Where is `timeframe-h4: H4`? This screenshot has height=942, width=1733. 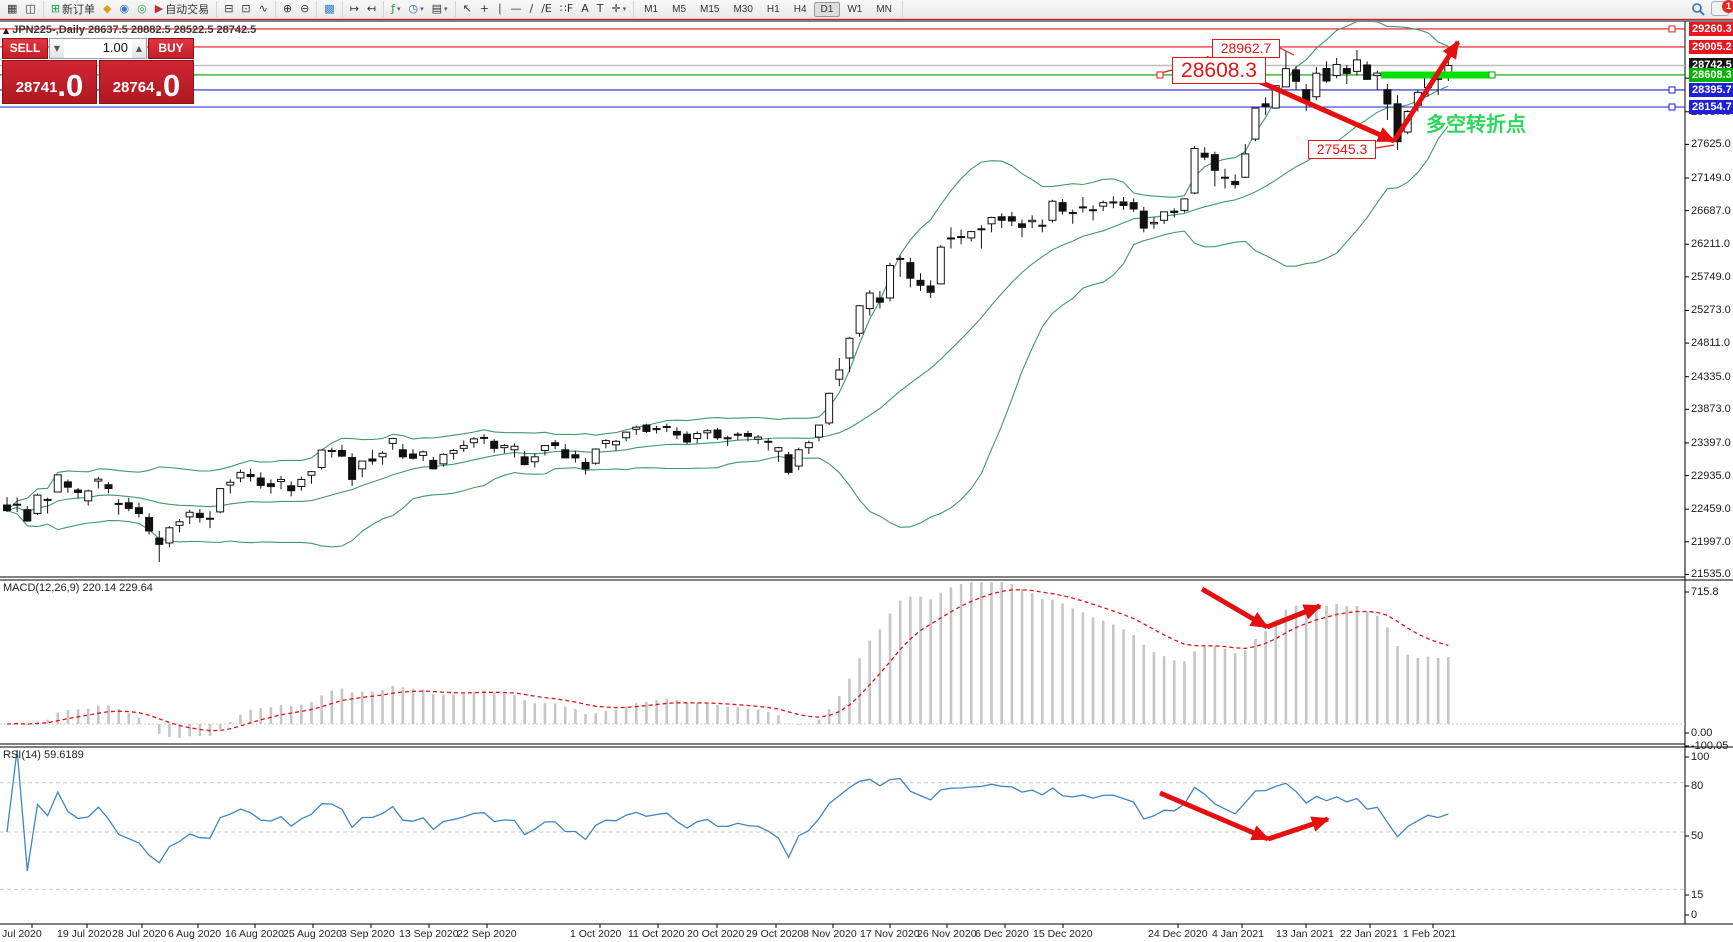 timeframe-h4: H4 is located at coordinates (800, 9).